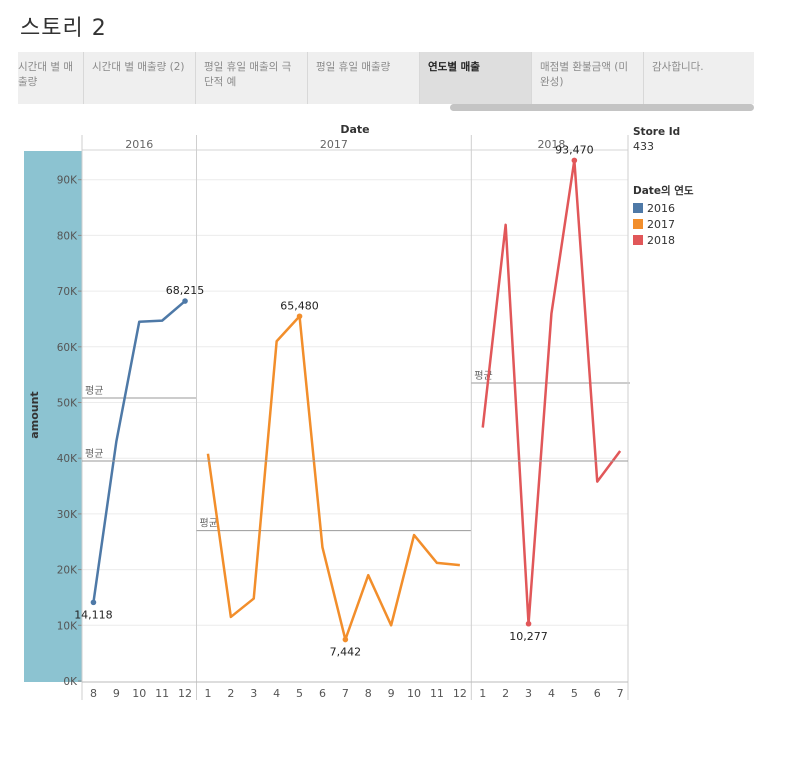  I want to click on y-tick-label: 10K, so click(67, 626).